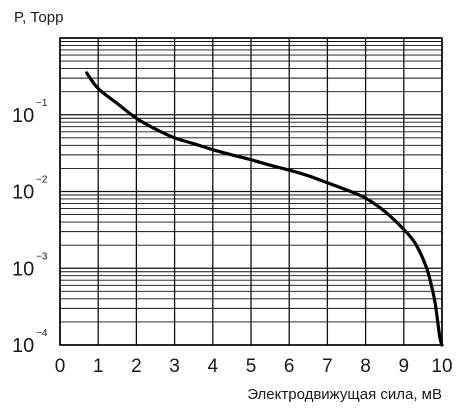 The width and height of the screenshot is (472, 411). What do you see at coordinates (42, 333) in the screenshot?
I see `y-tick-exponent: −4` at bounding box center [42, 333].